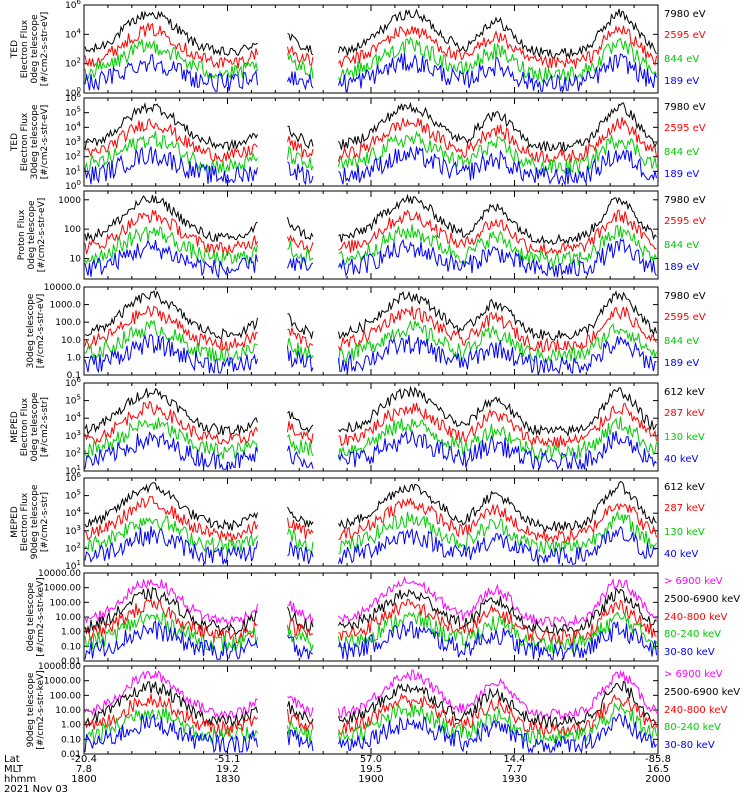 The height and width of the screenshot is (804, 750). Describe the element at coordinates (685, 35) in the screenshot. I see `legend-2595-ev: 2595 eV` at that location.